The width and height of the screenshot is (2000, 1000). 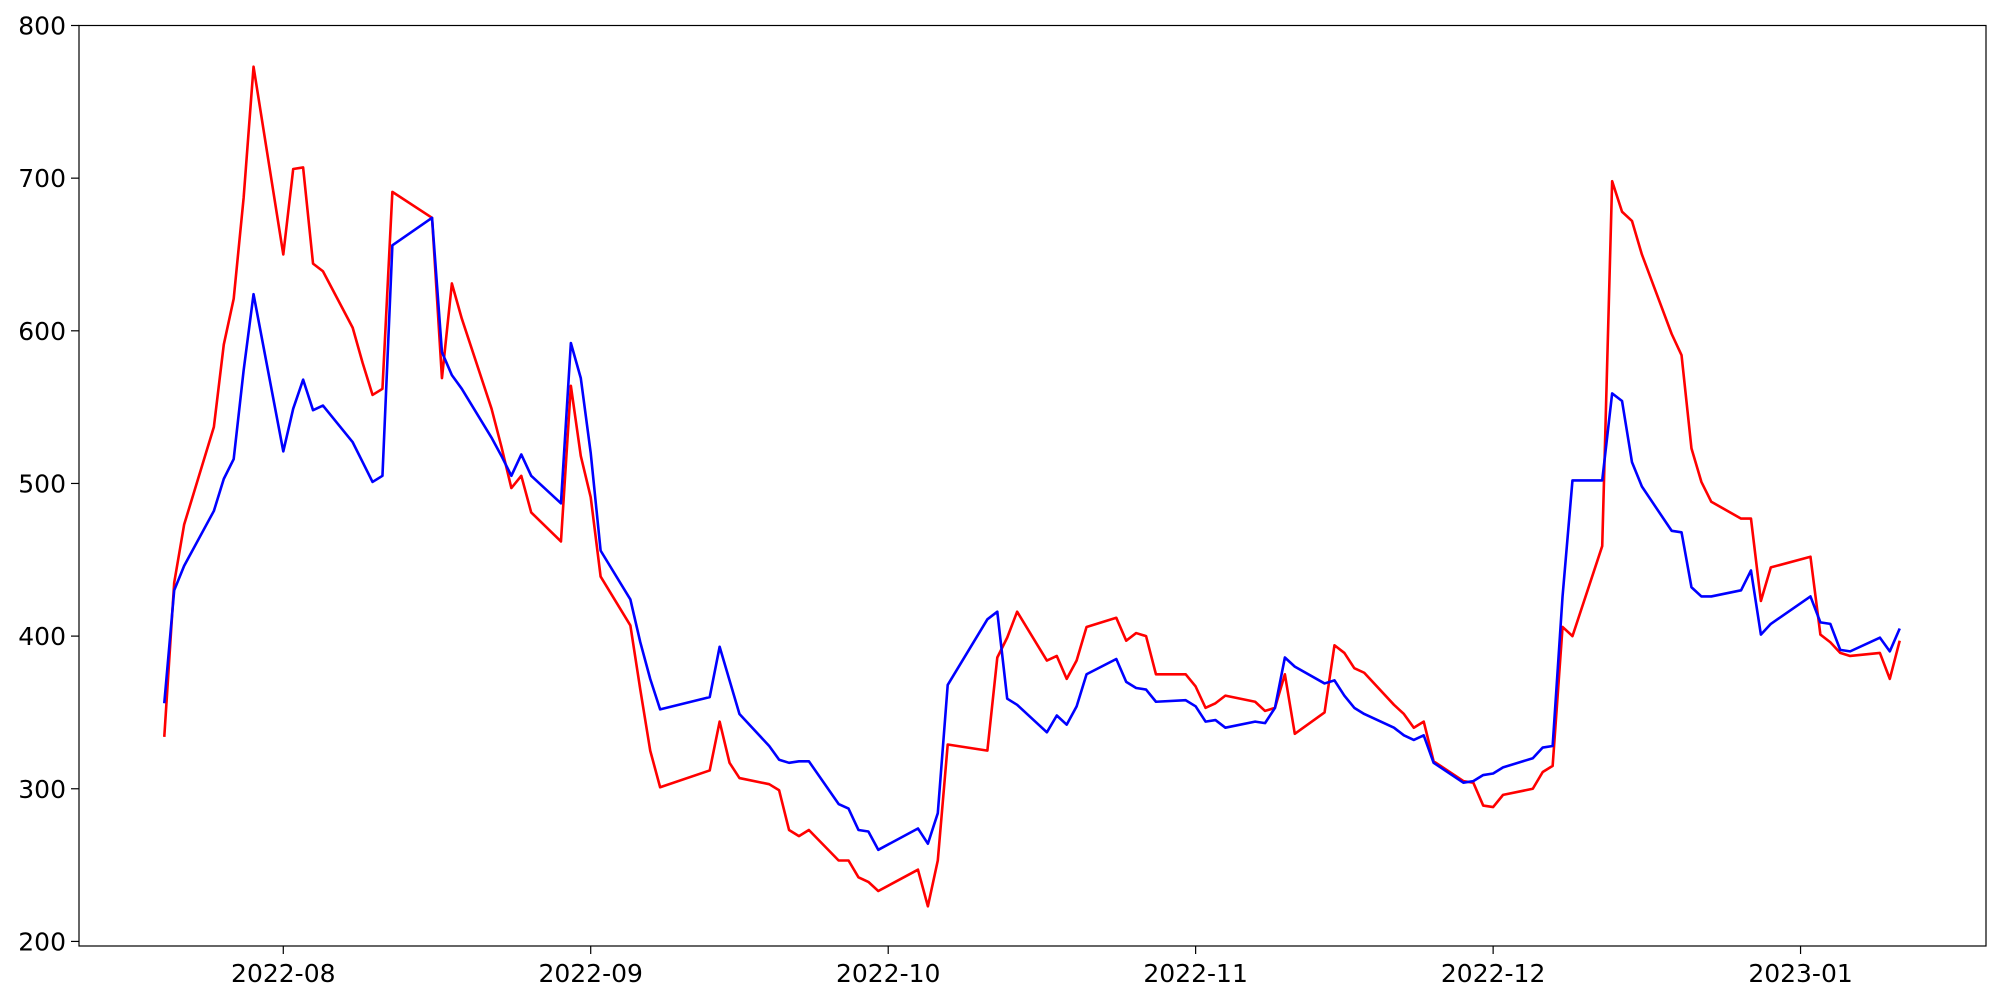 I want to click on y-tick-label: 300, so click(x=42, y=789).